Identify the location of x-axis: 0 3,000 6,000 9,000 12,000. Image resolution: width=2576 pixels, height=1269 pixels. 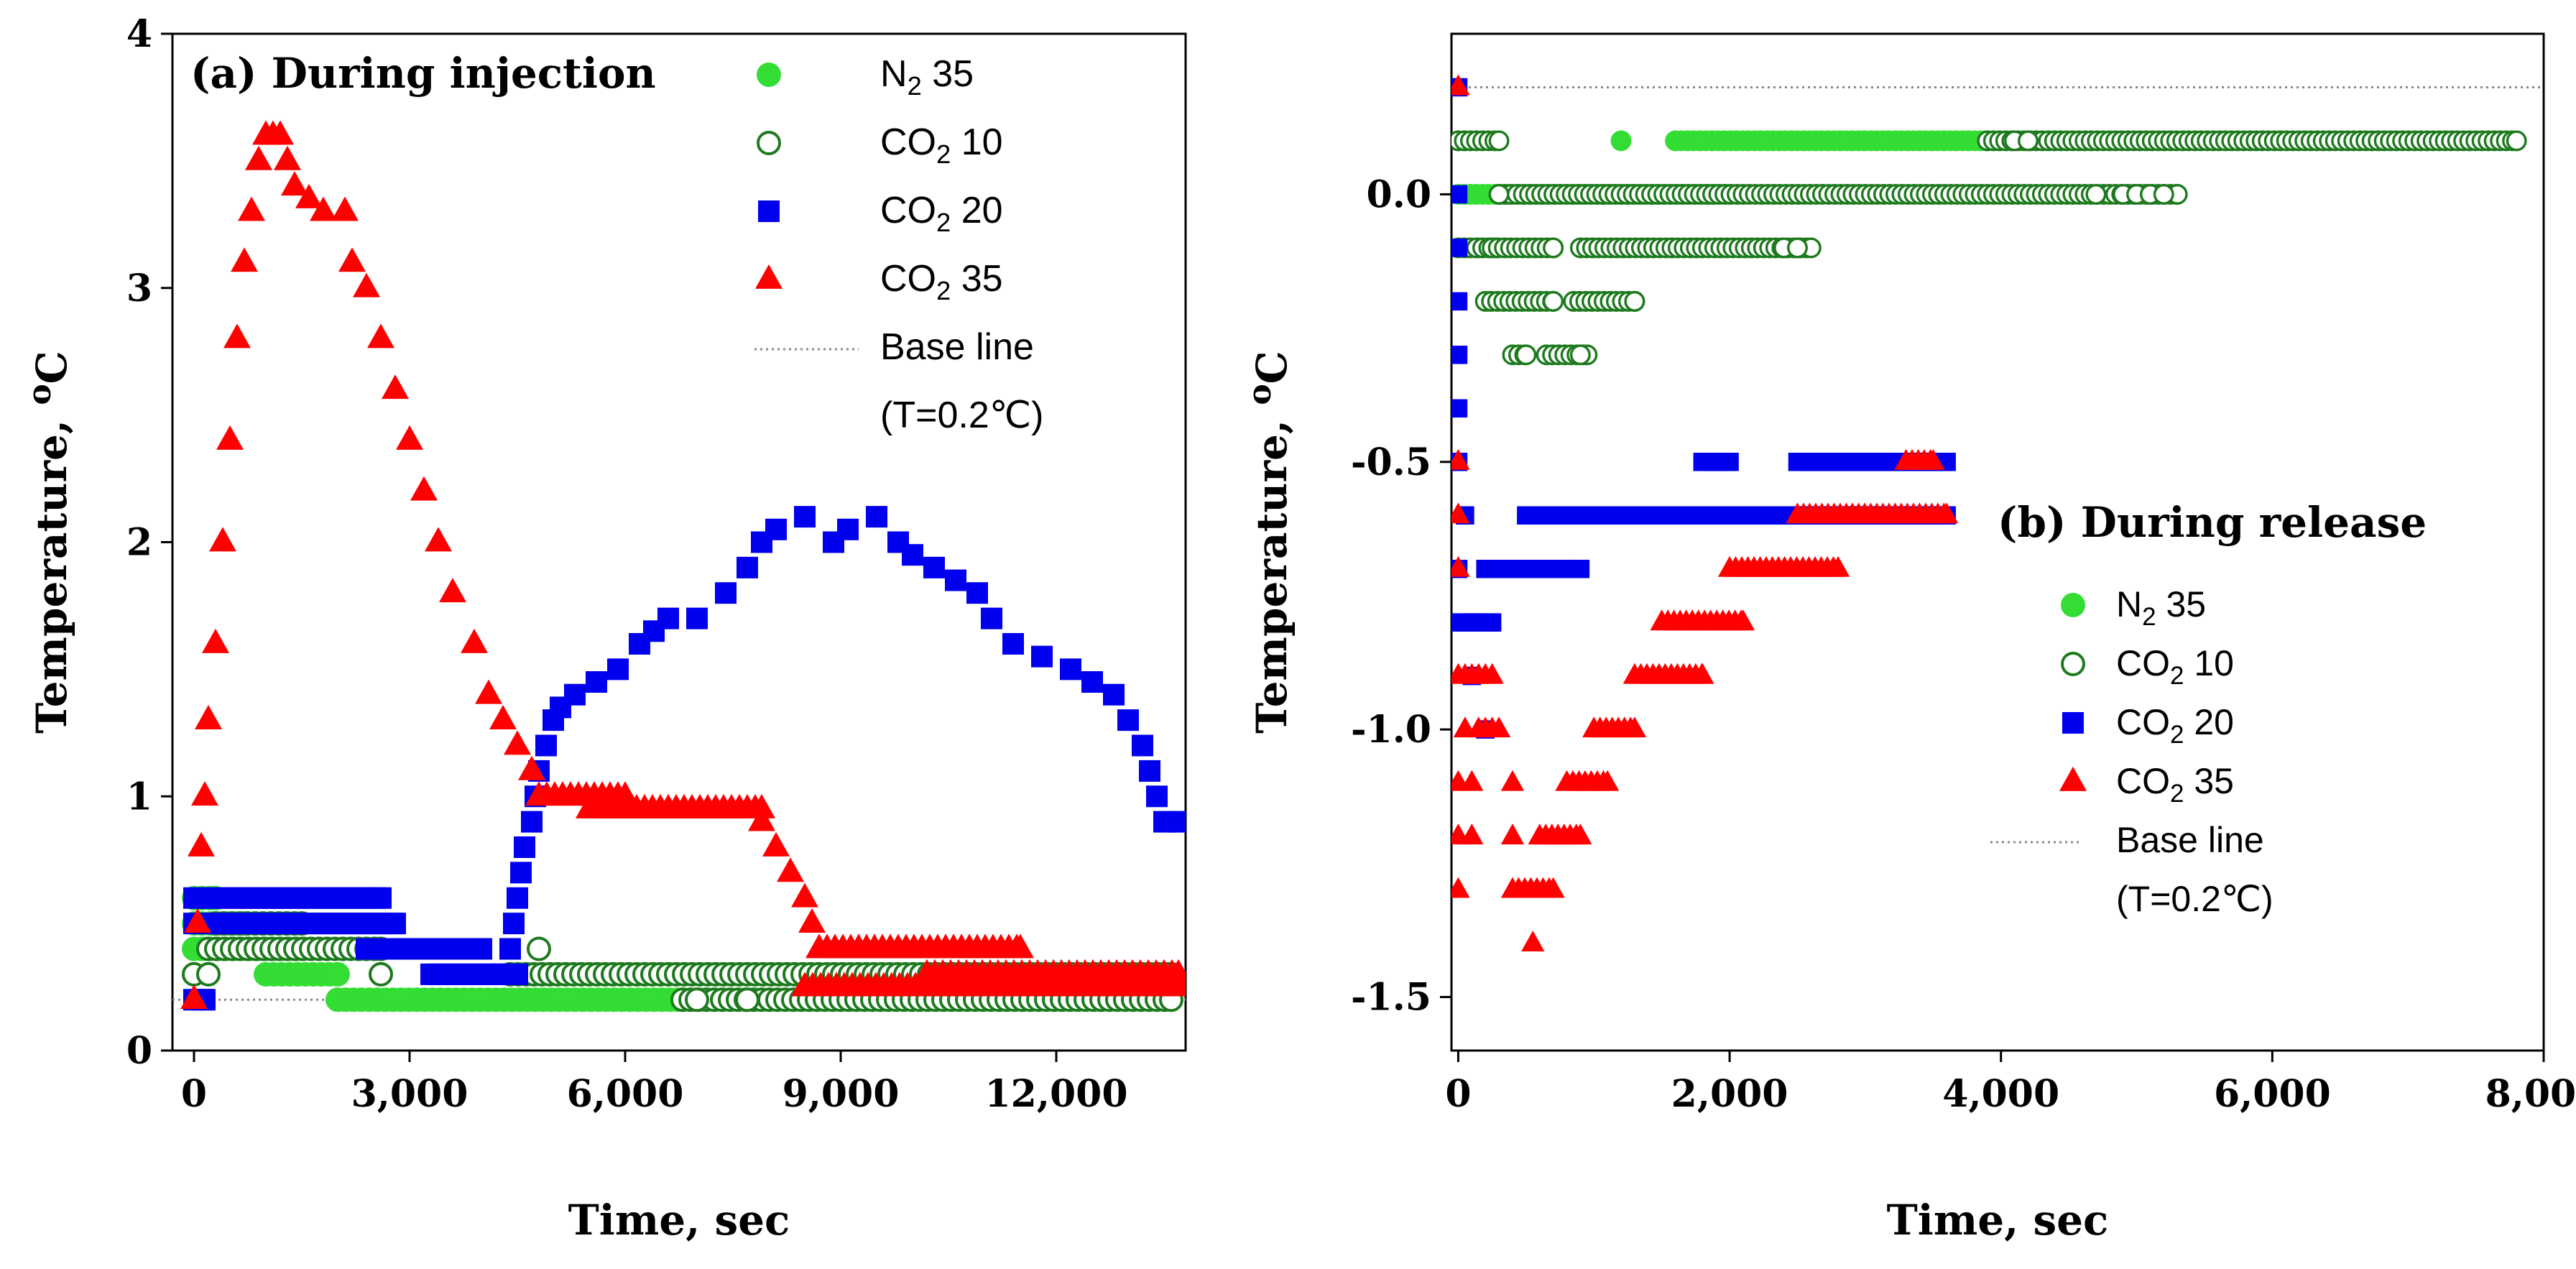
(654, 1083).